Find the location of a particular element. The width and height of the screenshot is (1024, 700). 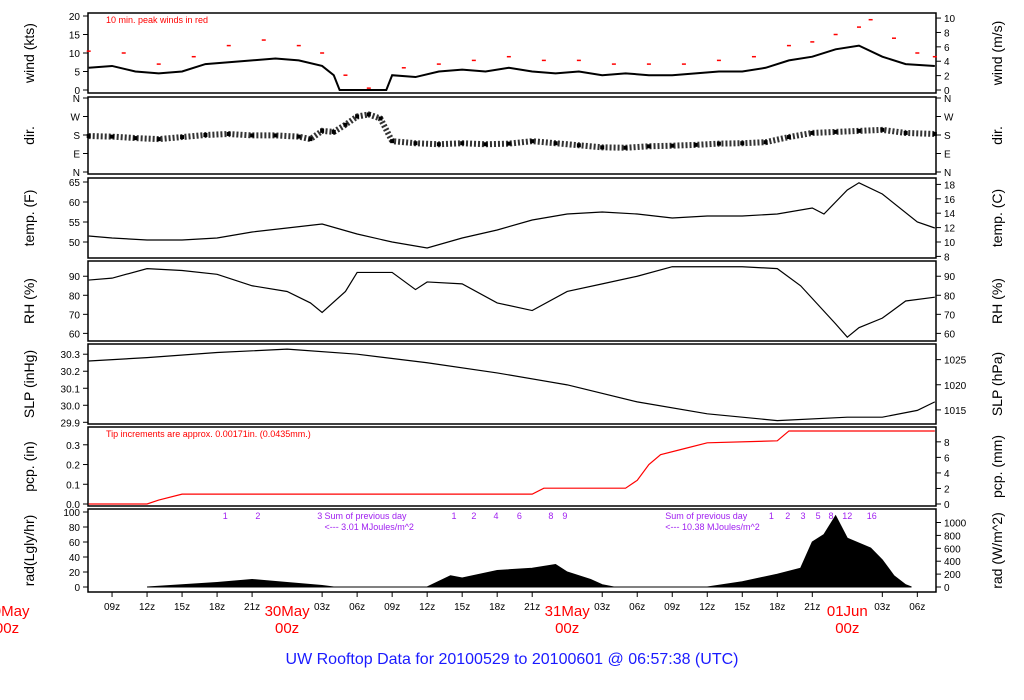

y-tick-label: 80 is located at coordinates (75, 296).